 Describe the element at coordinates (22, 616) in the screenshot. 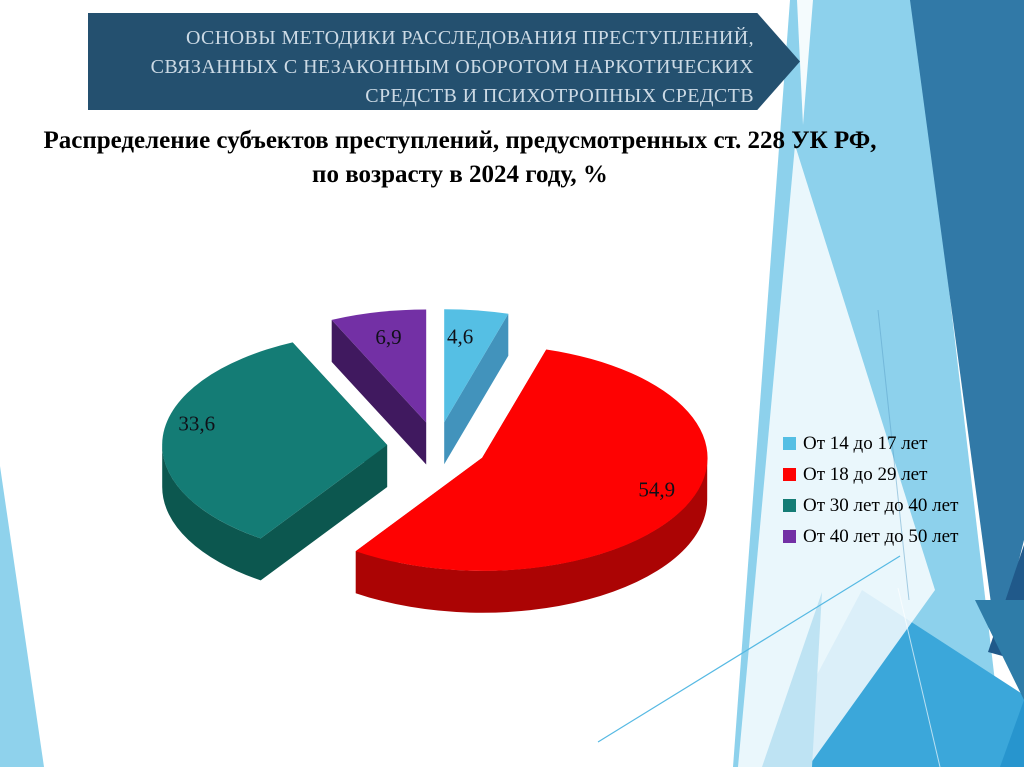

I see `decor-left-stripe` at that location.